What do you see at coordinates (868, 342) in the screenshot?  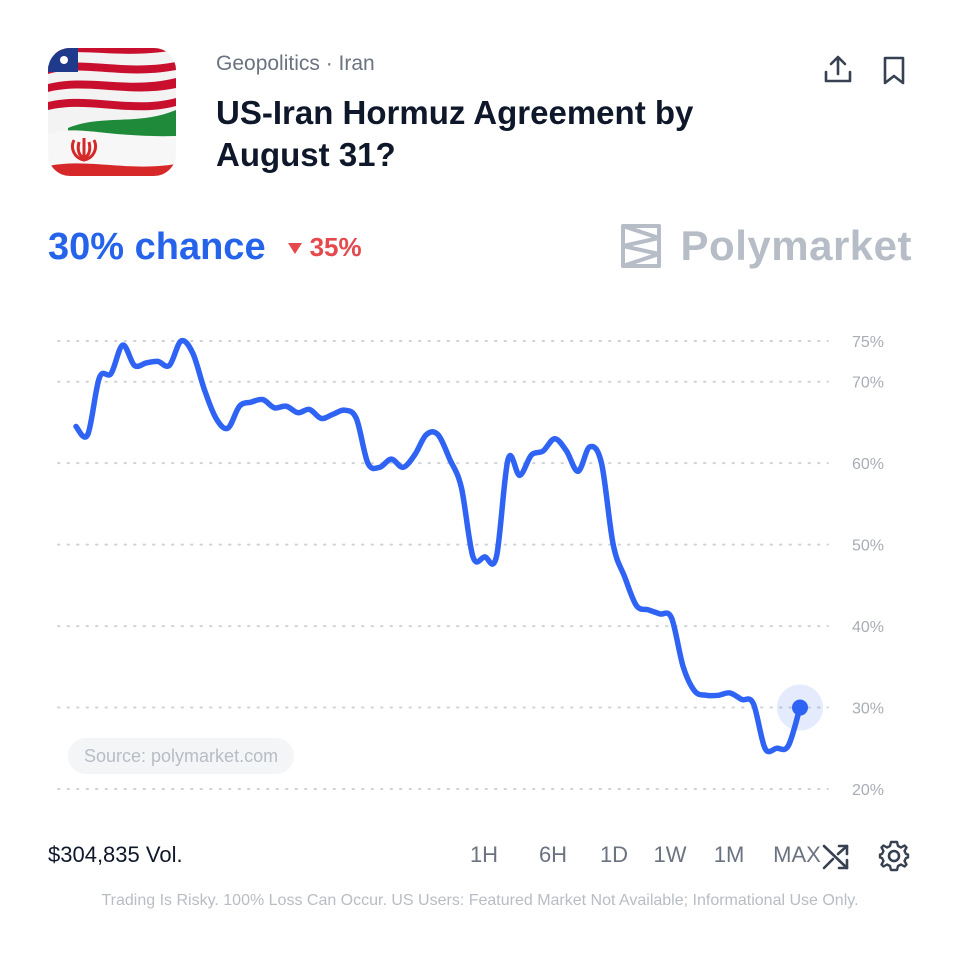 I see `y-tick-label: 75%` at bounding box center [868, 342].